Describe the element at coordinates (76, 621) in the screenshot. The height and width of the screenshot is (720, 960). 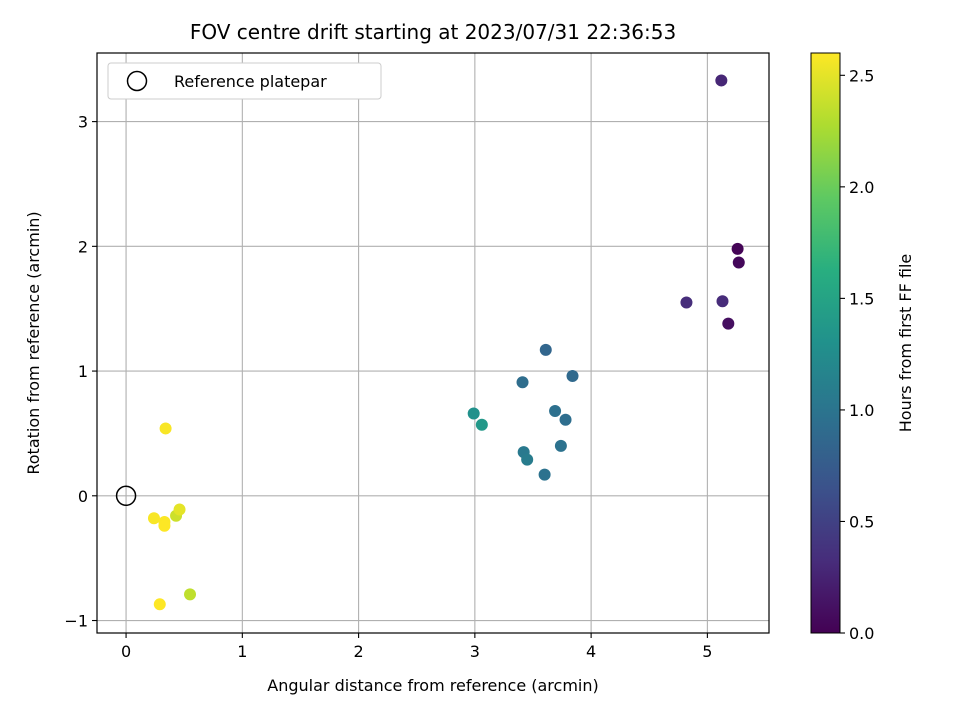
I see `y-tick-label: −1` at that location.